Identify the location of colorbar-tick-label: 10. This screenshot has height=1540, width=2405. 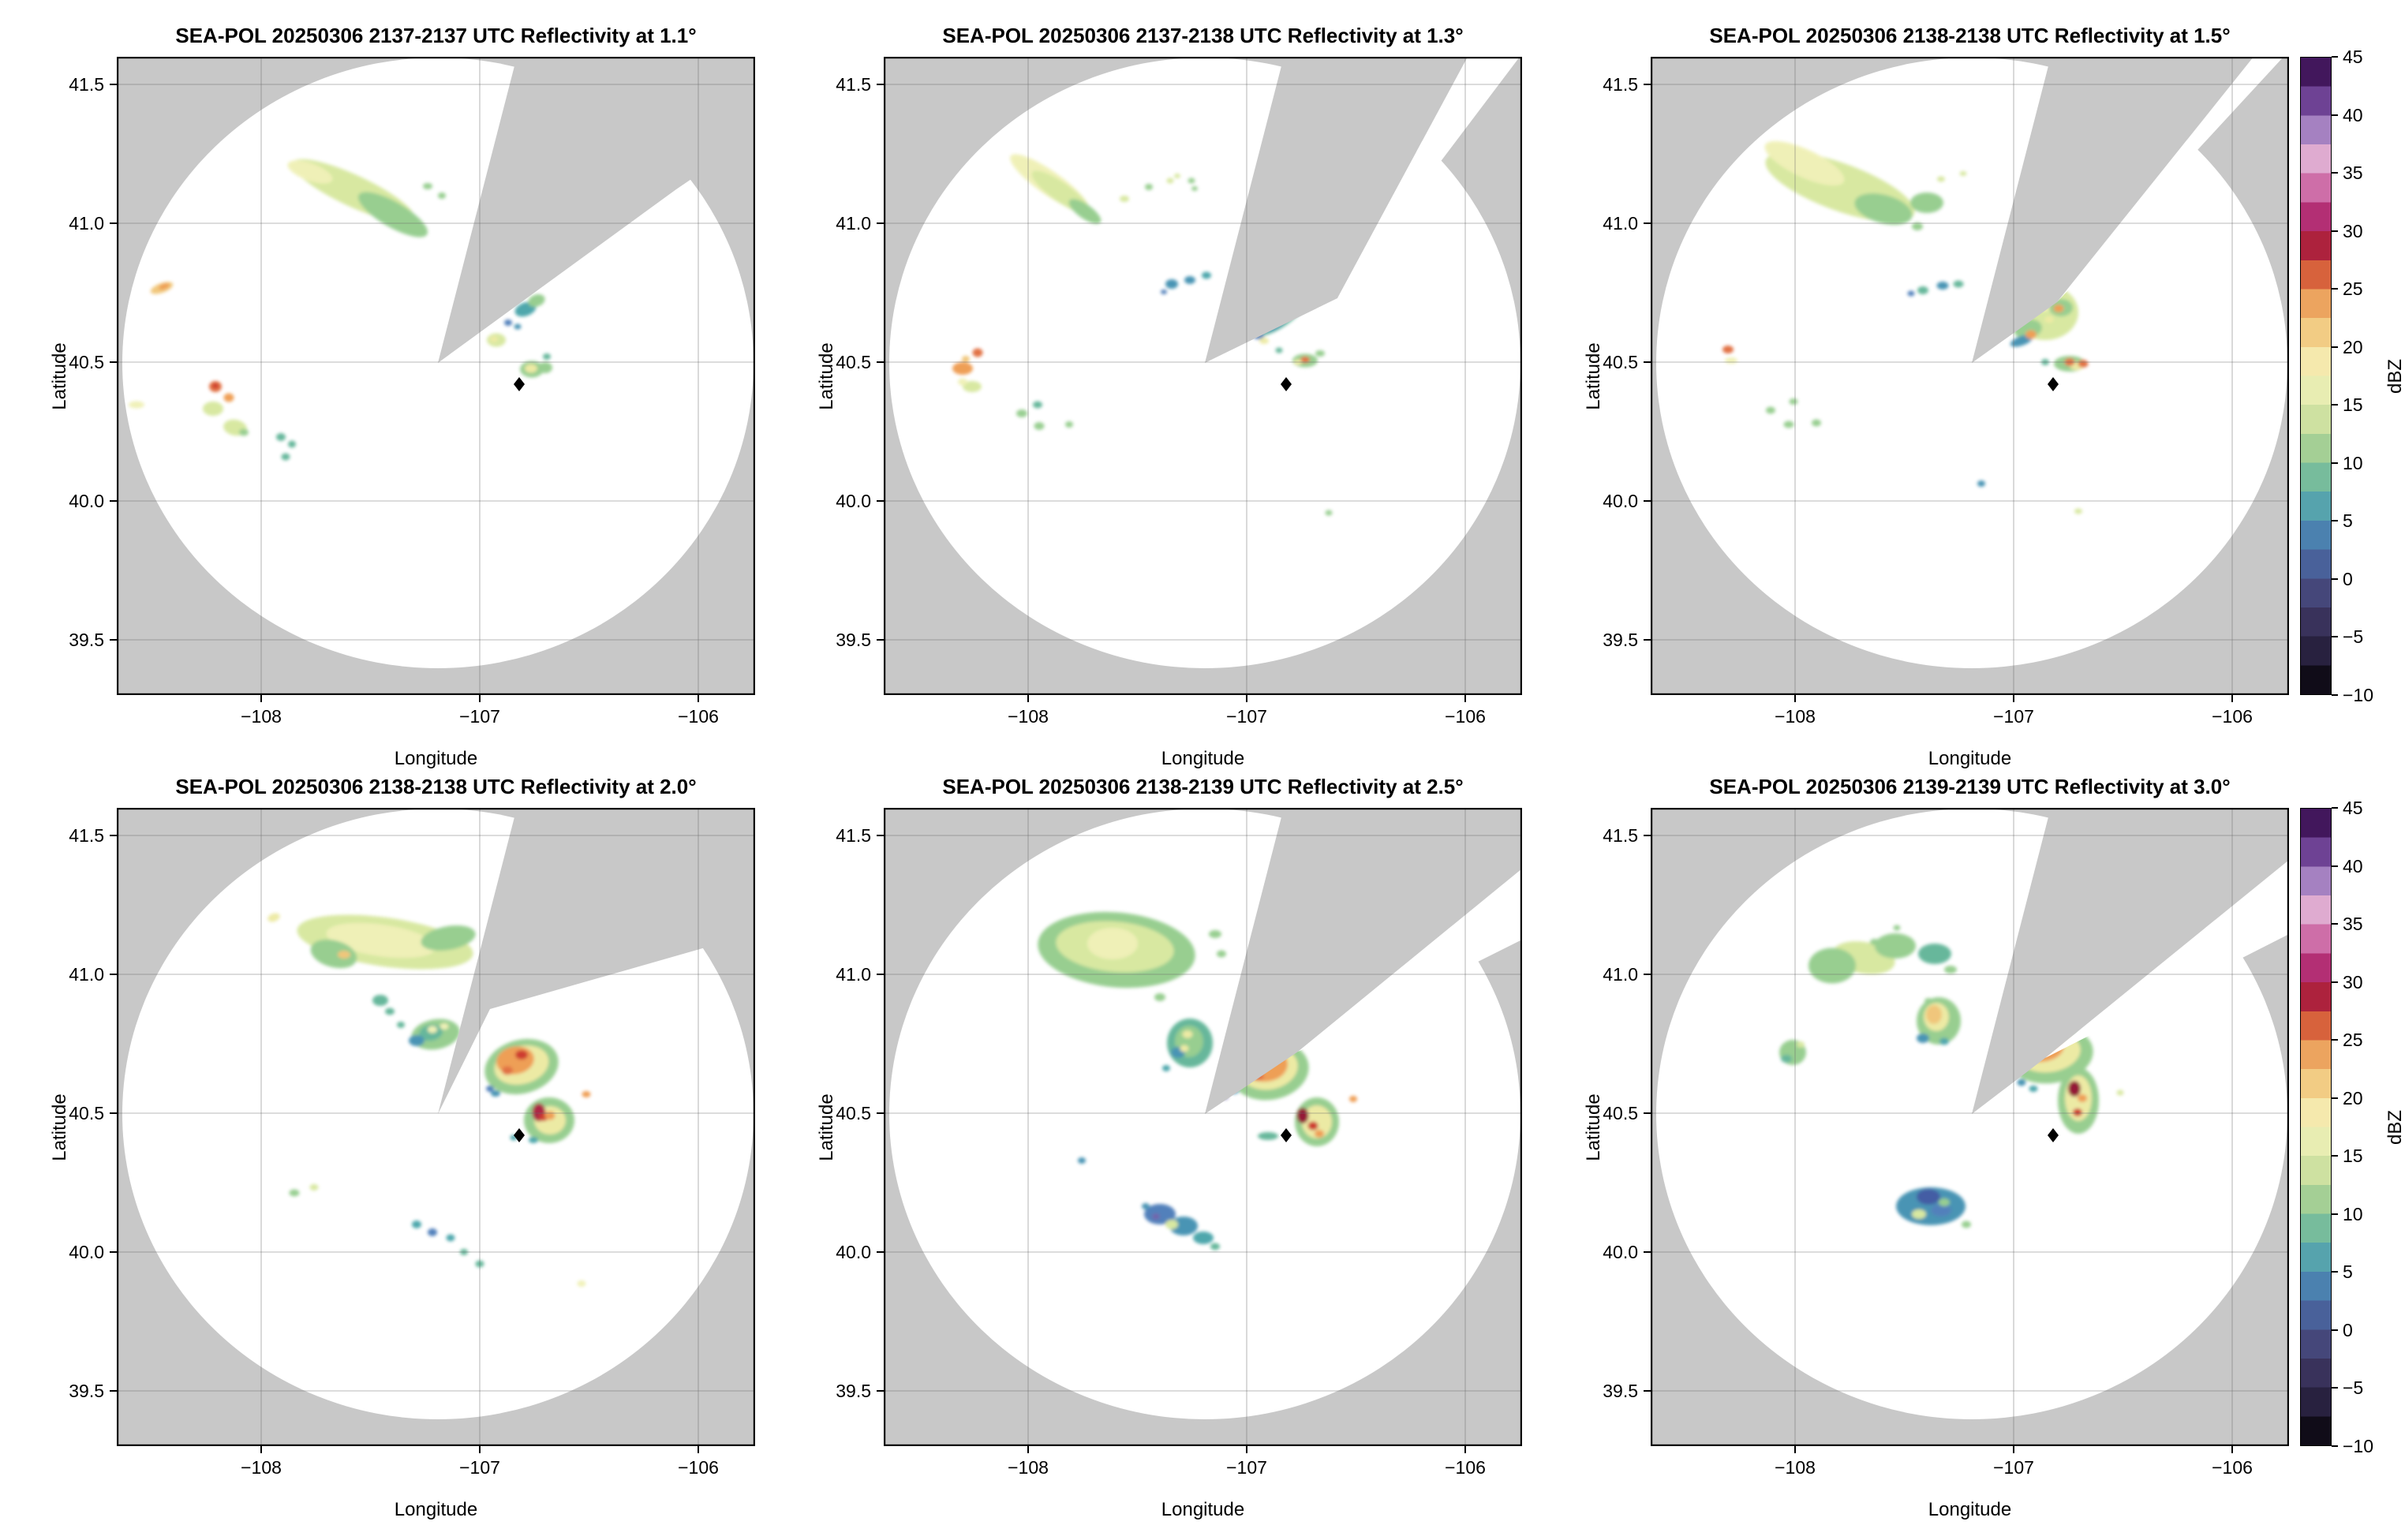
(2353, 462).